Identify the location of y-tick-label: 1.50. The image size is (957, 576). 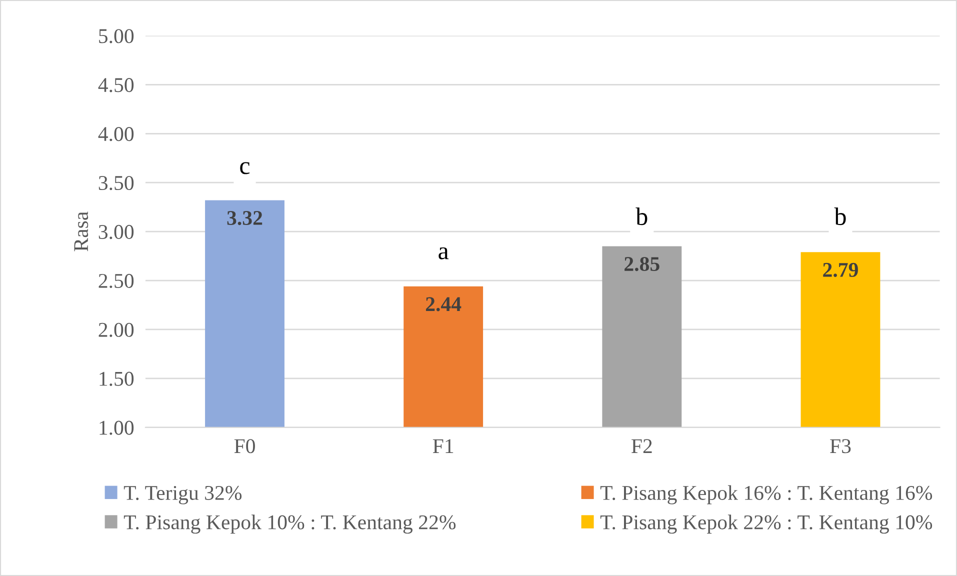
(117, 379).